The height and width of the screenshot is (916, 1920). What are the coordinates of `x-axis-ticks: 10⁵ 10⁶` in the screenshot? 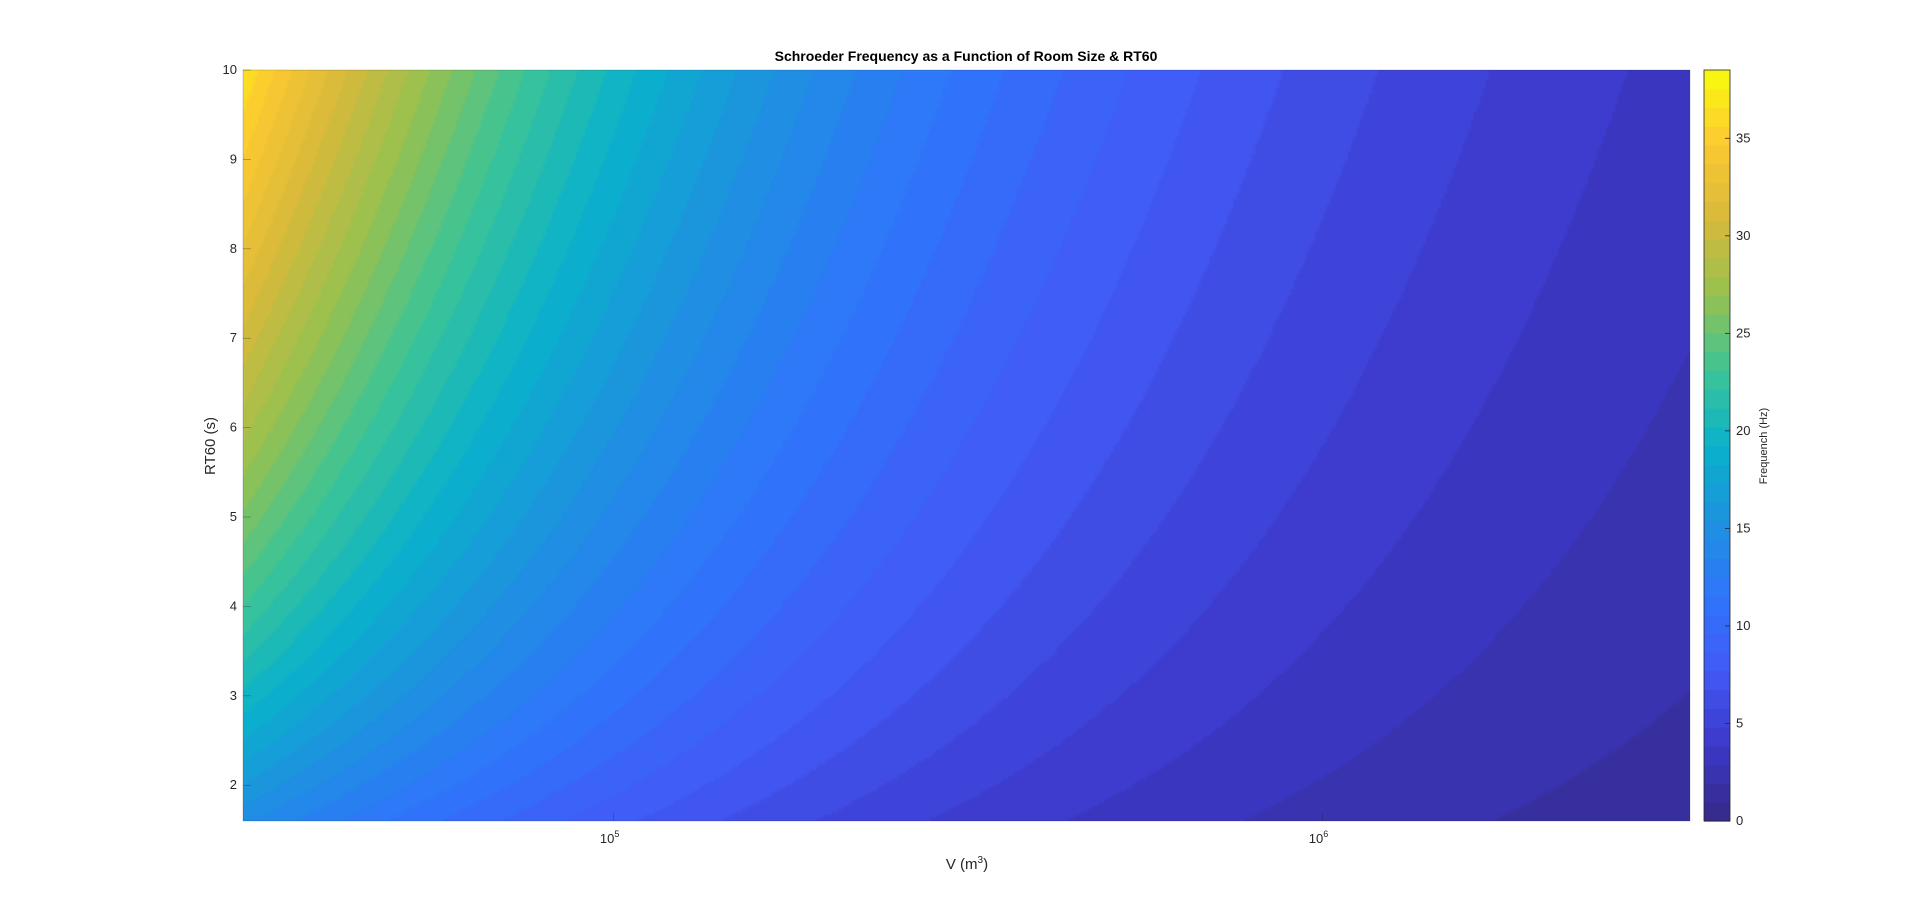 It's located at (964, 829).